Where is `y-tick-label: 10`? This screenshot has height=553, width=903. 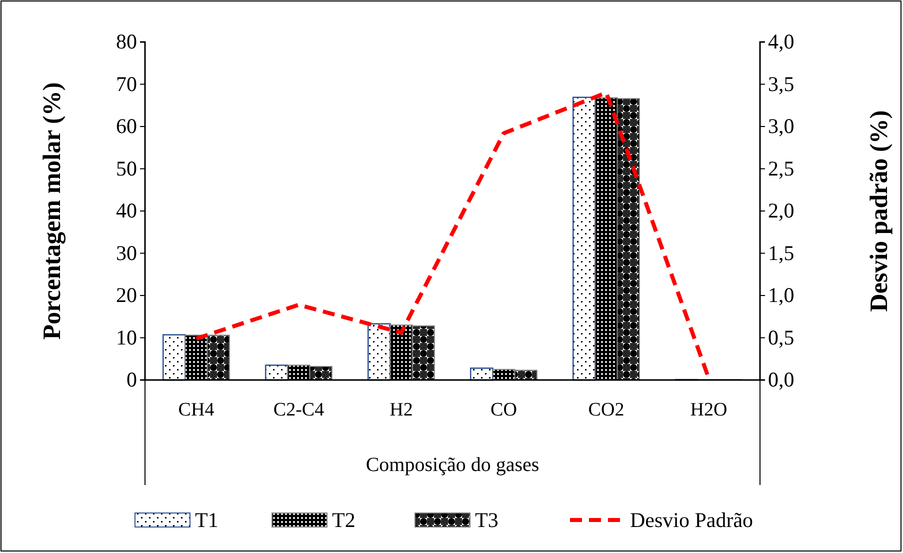
y-tick-label: 10 is located at coordinates (126, 337).